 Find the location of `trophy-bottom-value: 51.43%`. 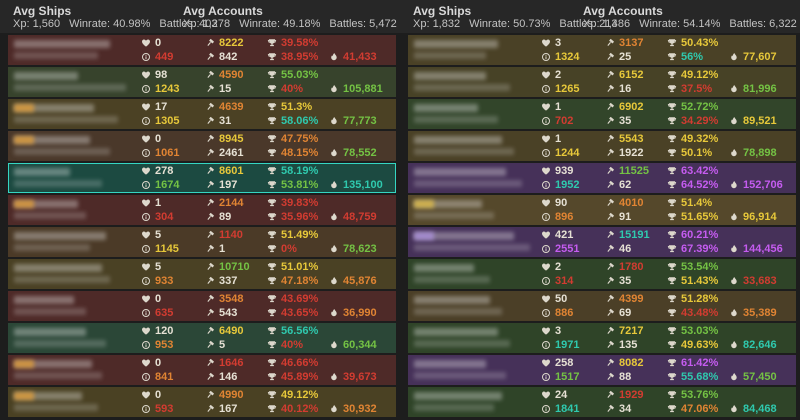

trophy-bottom-value: 51.43% is located at coordinates (700, 281).